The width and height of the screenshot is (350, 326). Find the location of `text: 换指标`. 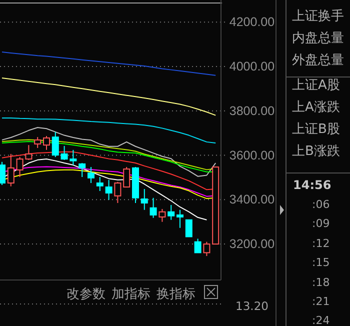

text: 换指标 is located at coordinates (176, 294).